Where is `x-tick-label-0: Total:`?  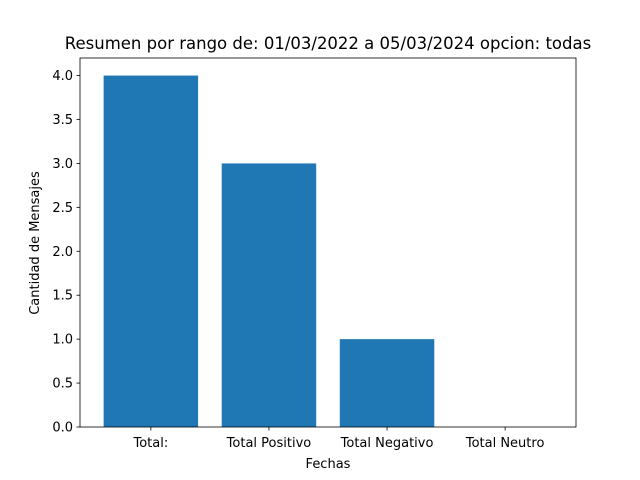 x-tick-label-0: Total: is located at coordinates (150, 443).